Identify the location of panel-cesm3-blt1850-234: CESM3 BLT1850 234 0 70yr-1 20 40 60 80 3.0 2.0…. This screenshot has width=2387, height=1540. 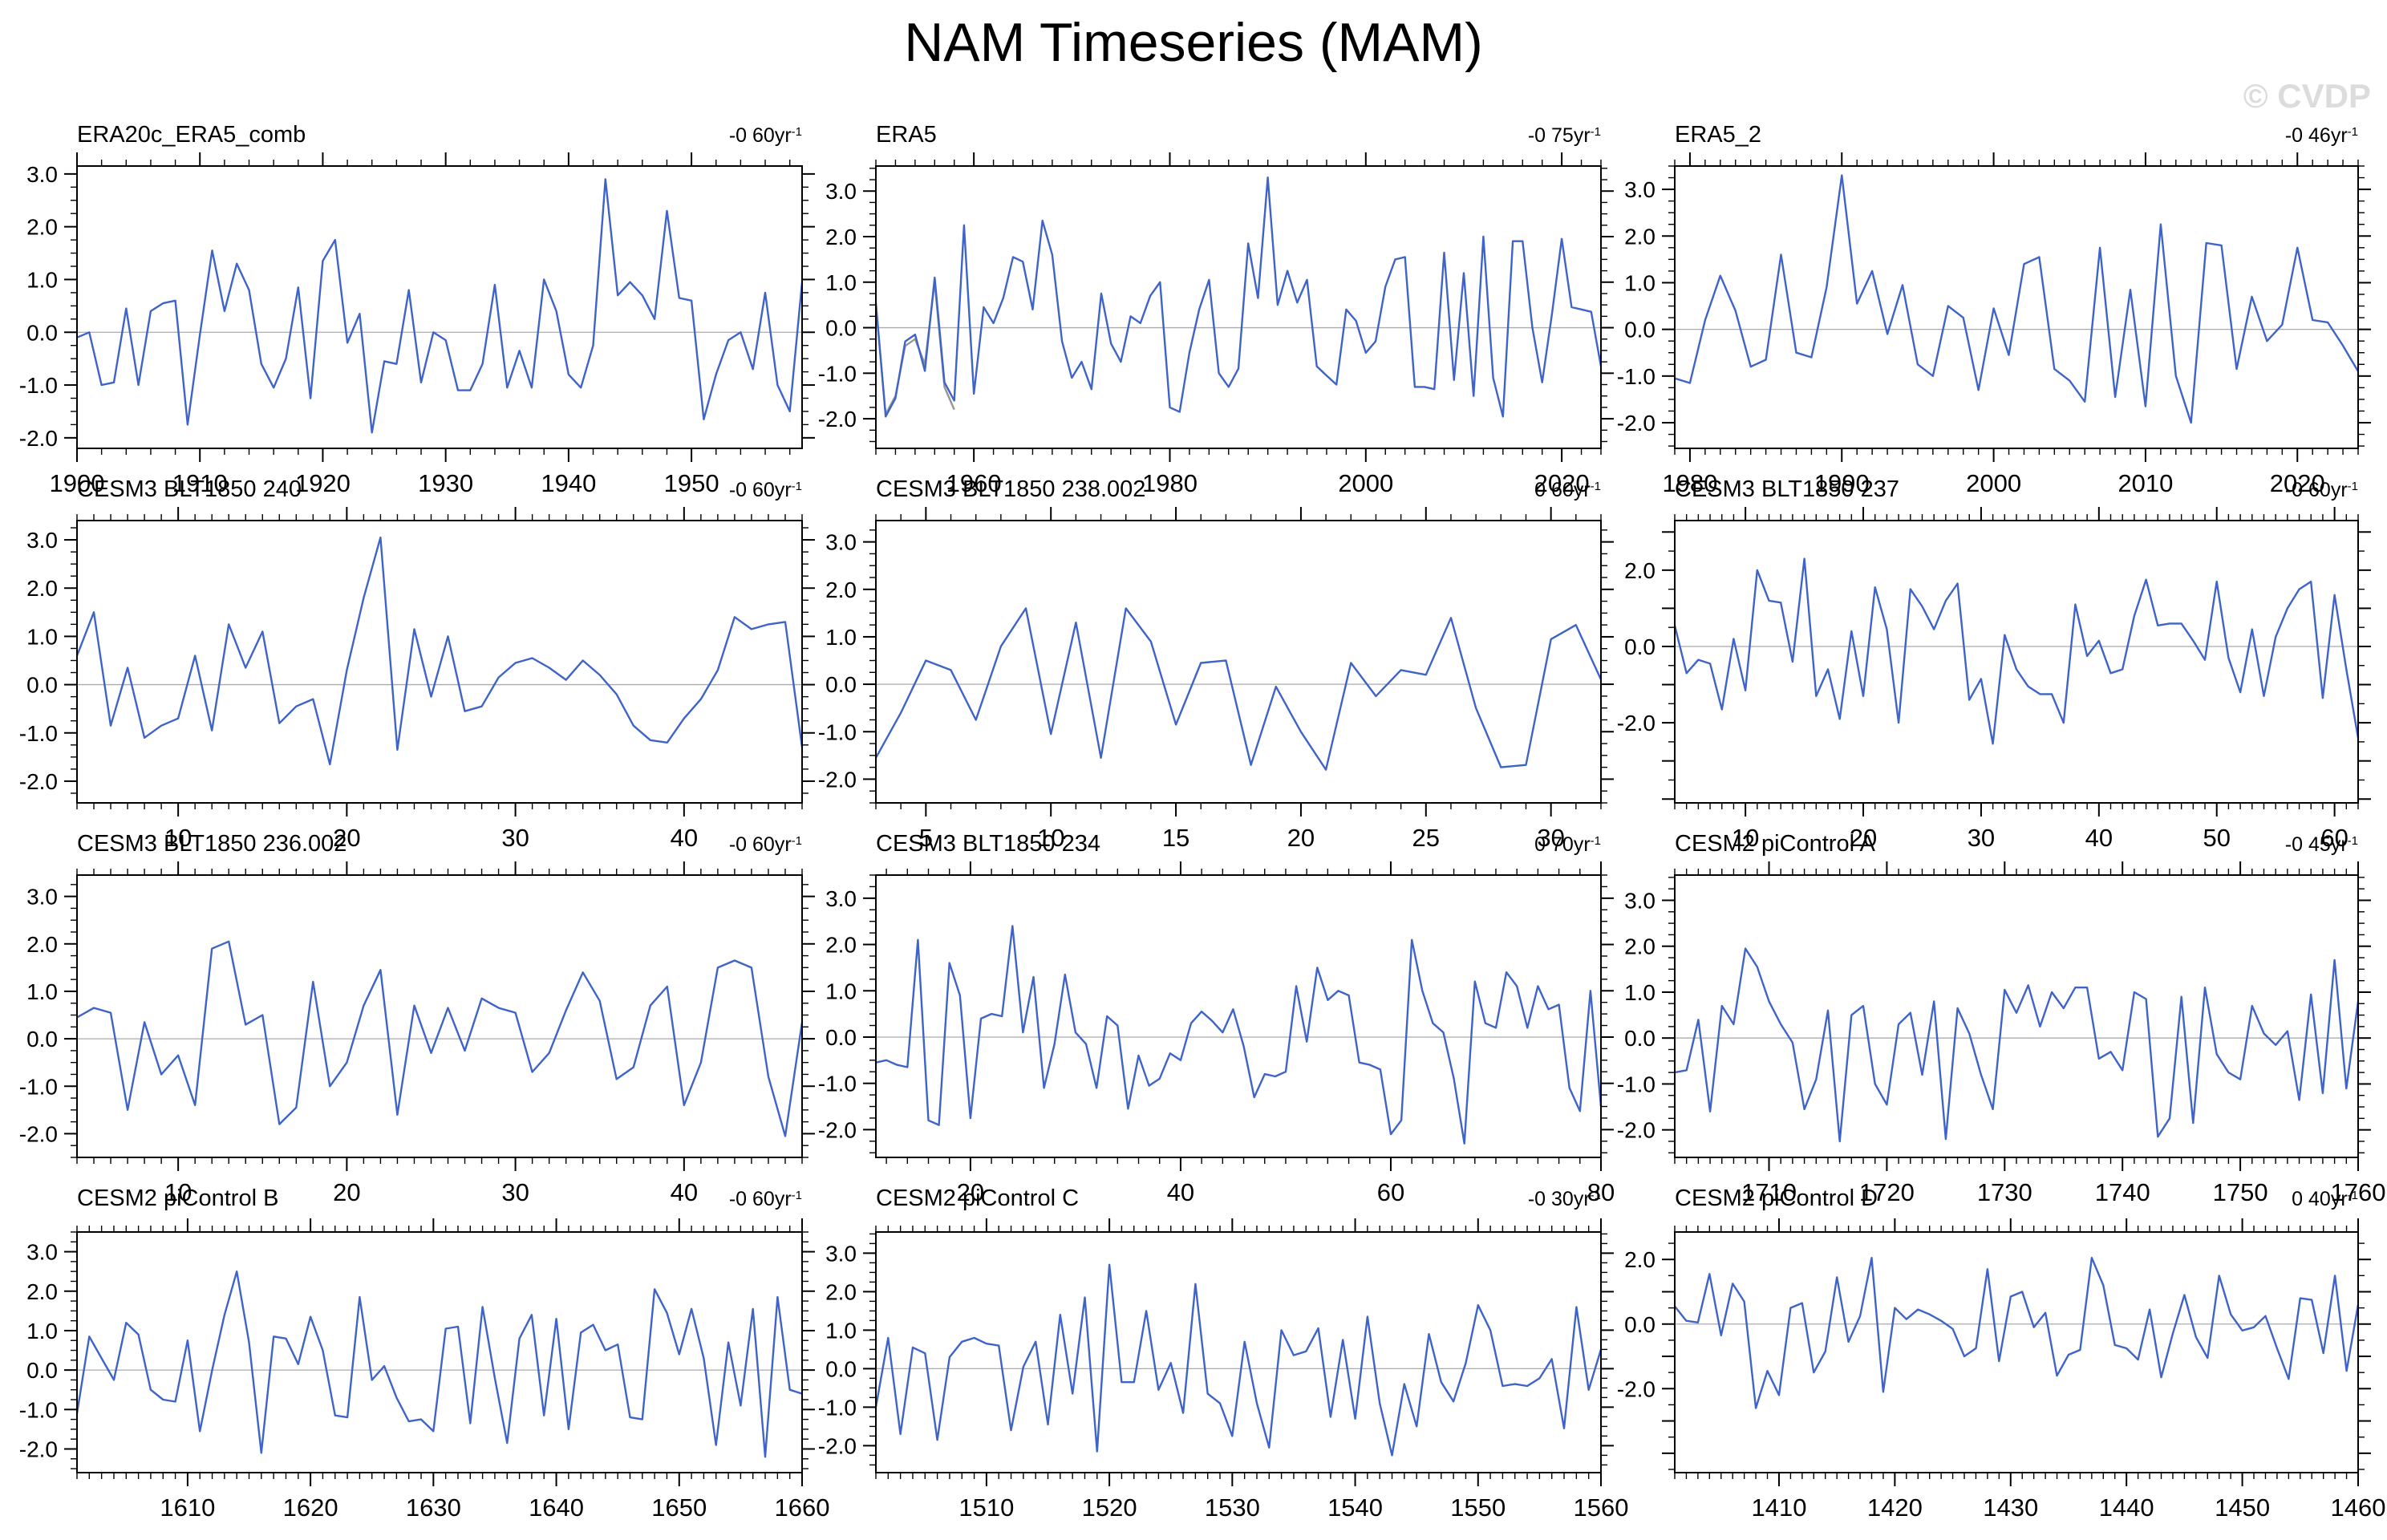
(1217, 1028).